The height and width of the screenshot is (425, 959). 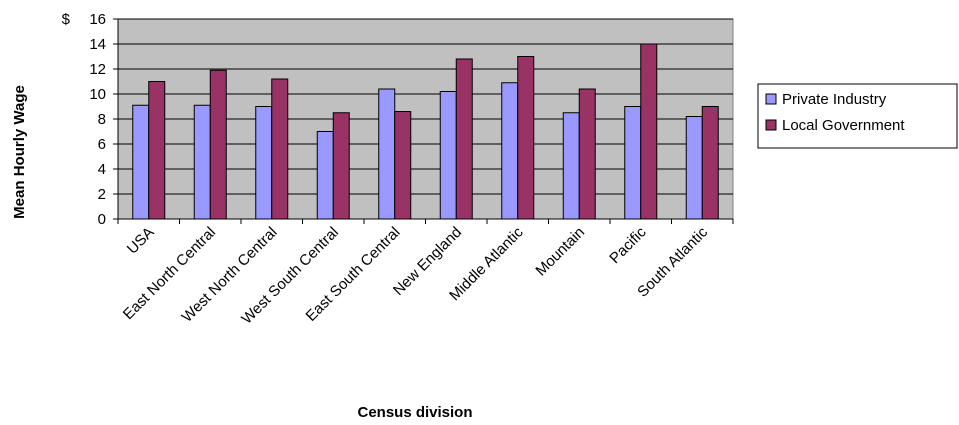 I want to click on y-axis-title: Mean Hourly Wage, so click(x=19, y=152).